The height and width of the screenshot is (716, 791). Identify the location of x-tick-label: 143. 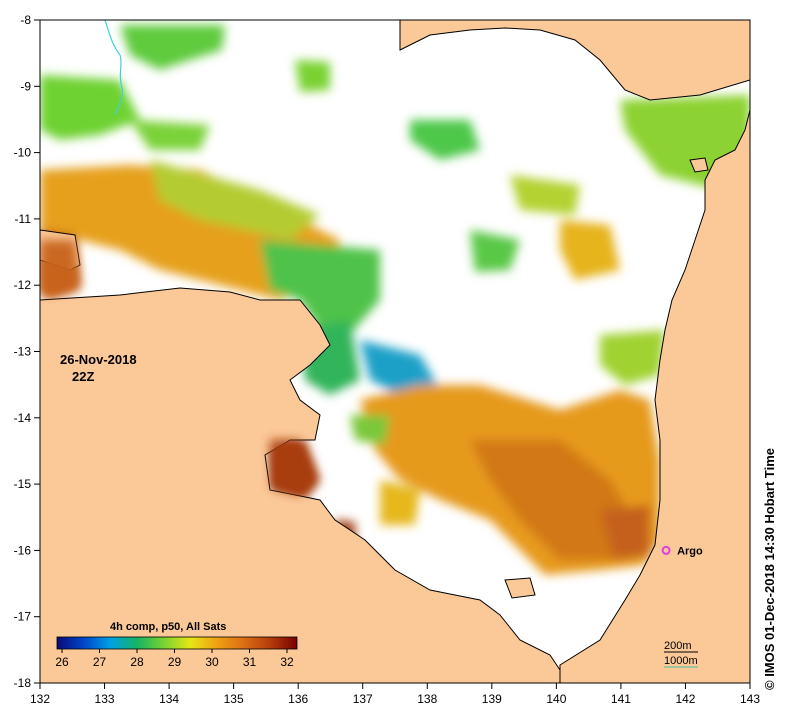
(750, 699).